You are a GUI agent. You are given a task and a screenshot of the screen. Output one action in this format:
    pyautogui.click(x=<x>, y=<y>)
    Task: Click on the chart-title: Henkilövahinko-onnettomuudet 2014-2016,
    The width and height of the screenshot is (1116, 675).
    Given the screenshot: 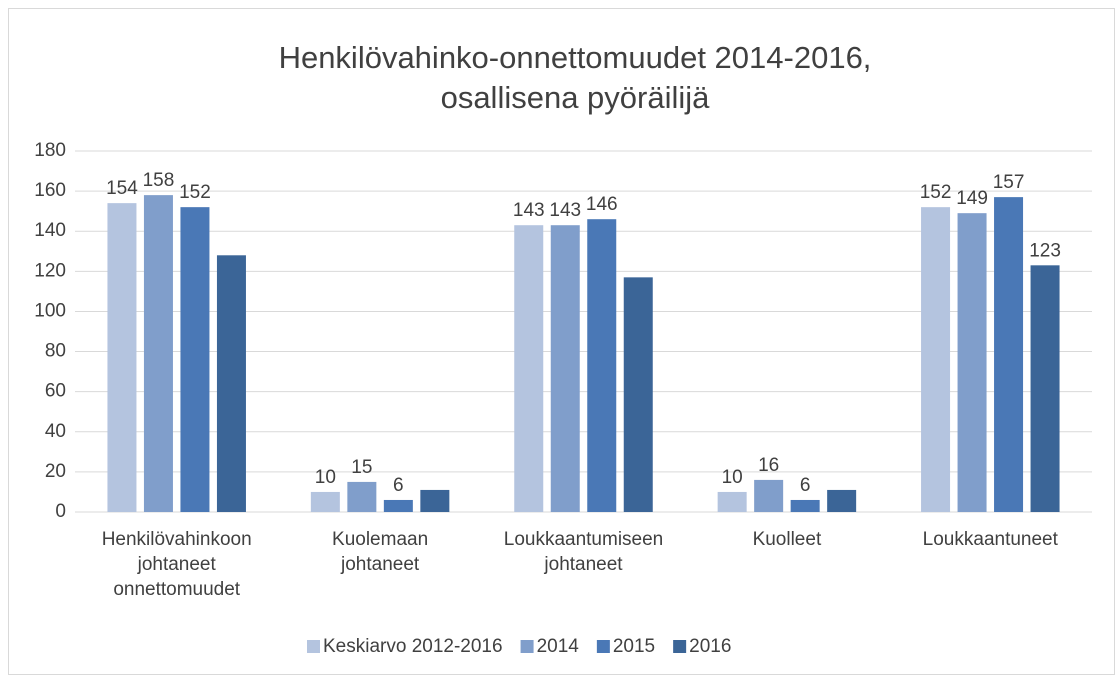 What is the action you would take?
    pyautogui.click(x=575, y=57)
    